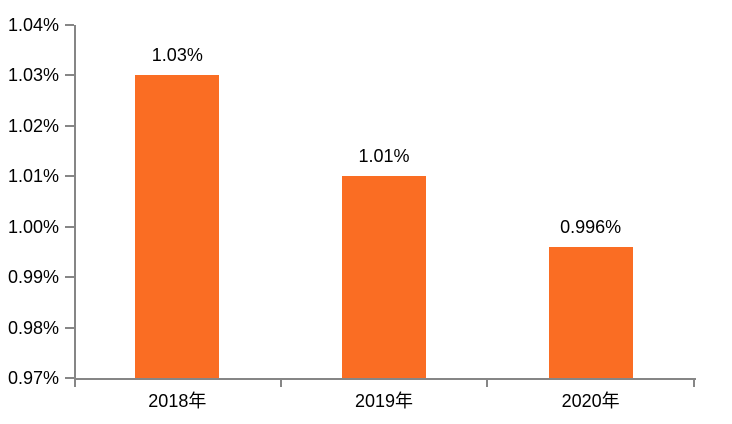 This screenshot has height=424, width=732. Describe the element at coordinates (33, 226) in the screenshot. I see `y-tick-label: 1.00%` at that location.